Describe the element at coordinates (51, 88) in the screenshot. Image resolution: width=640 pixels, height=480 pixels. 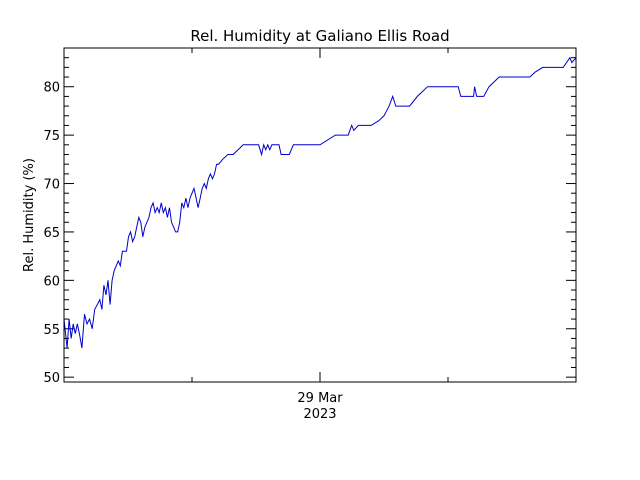
I see `y-tick-label: 80` at that location.